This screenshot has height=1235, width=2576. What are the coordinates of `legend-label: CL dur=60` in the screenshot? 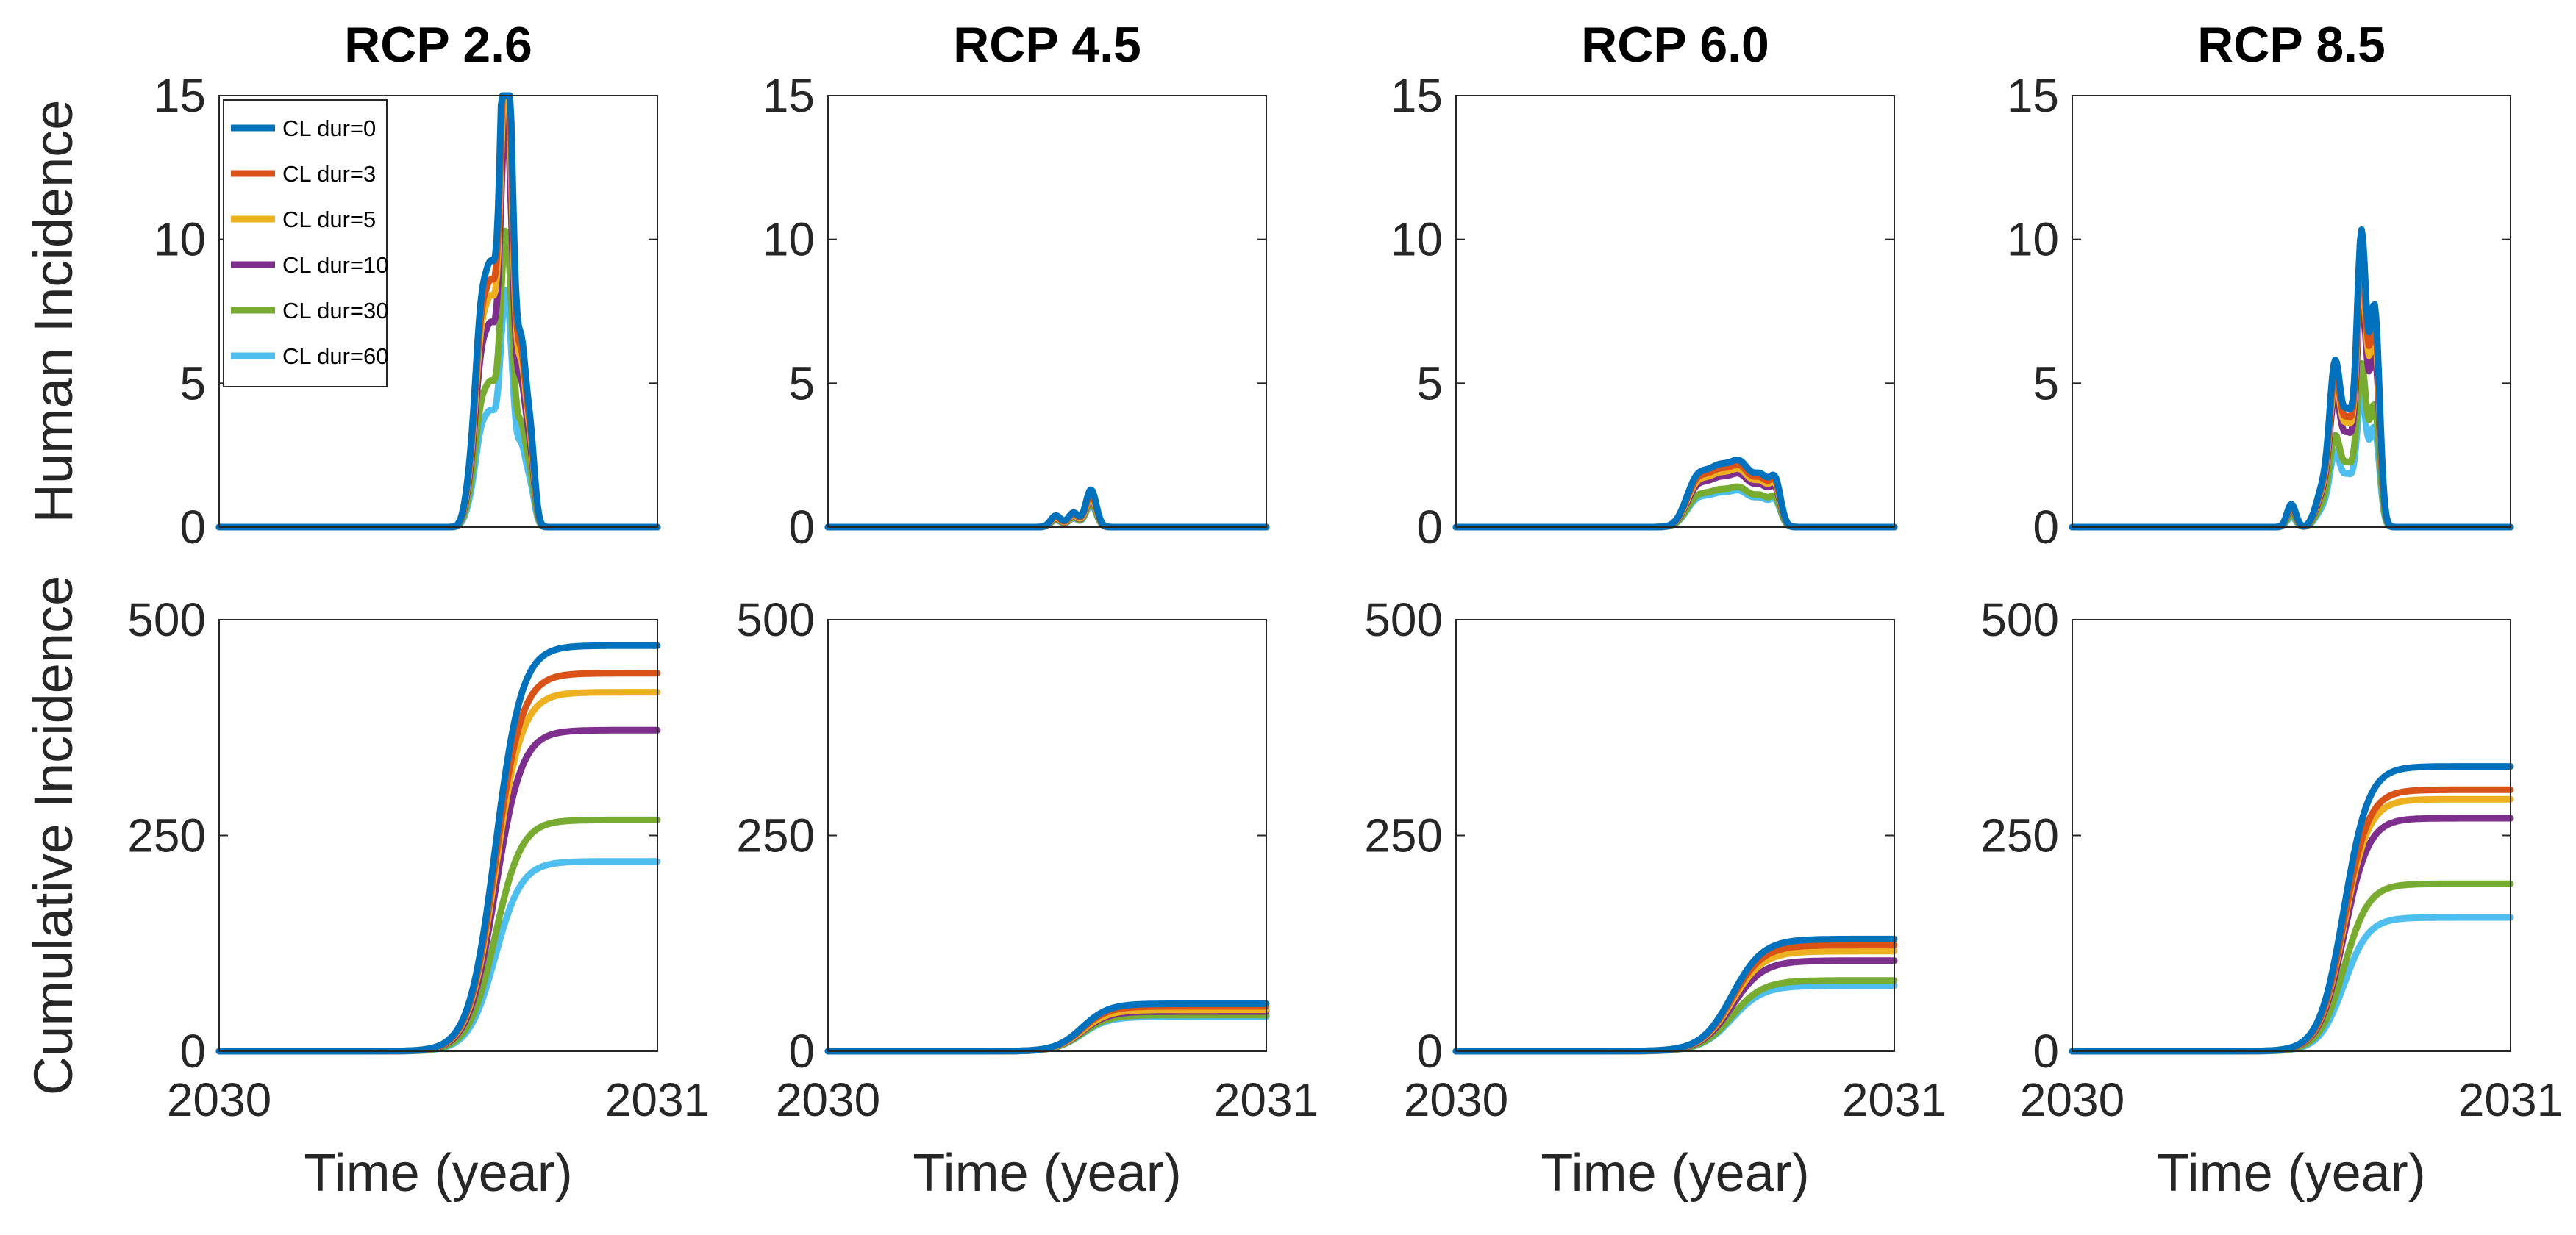 It's located at (335, 356).